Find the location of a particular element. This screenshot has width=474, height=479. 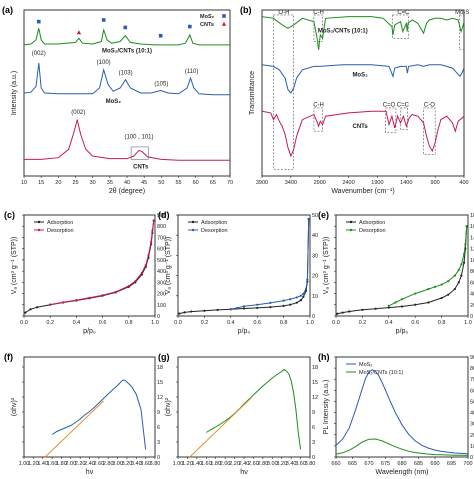

legend-triangle-marker is located at coordinates (224, 23).